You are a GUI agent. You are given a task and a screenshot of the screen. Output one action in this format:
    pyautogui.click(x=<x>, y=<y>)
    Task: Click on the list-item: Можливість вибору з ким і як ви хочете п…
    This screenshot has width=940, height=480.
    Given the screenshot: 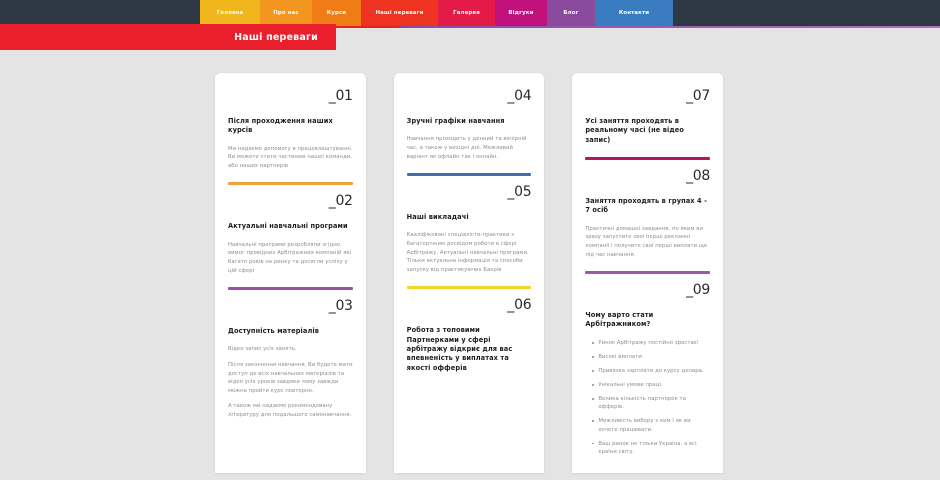 What is the action you would take?
    pyautogui.click(x=651, y=425)
    